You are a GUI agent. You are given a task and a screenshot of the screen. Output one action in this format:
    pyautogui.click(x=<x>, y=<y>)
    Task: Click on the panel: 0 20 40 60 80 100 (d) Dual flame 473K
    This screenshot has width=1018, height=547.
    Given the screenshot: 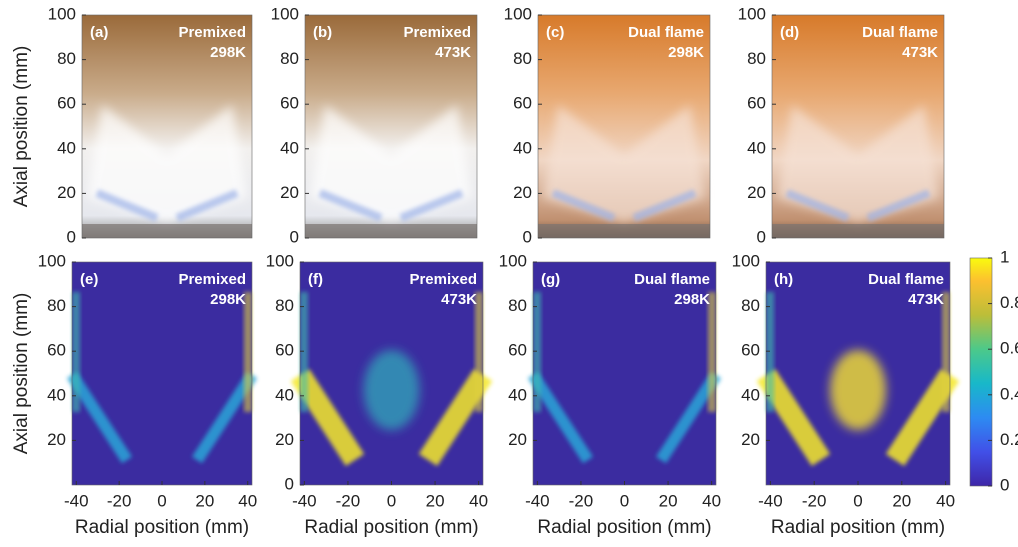 What is the action you would take?
    pyautogui.click(x=841, y=125)
    